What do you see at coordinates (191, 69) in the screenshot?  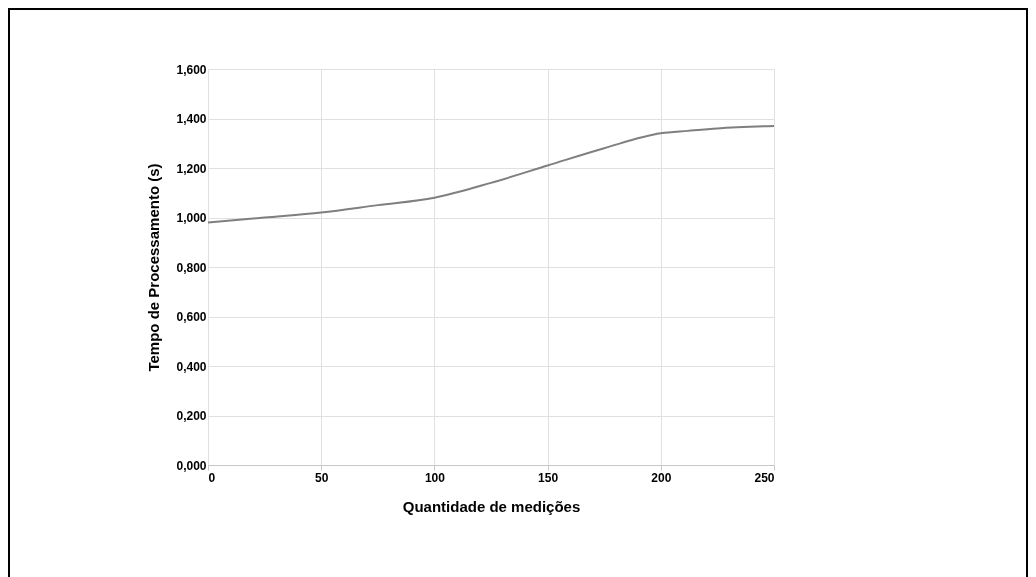 I see `y-tick-label: 1,600` at bounding box center [191, 69].